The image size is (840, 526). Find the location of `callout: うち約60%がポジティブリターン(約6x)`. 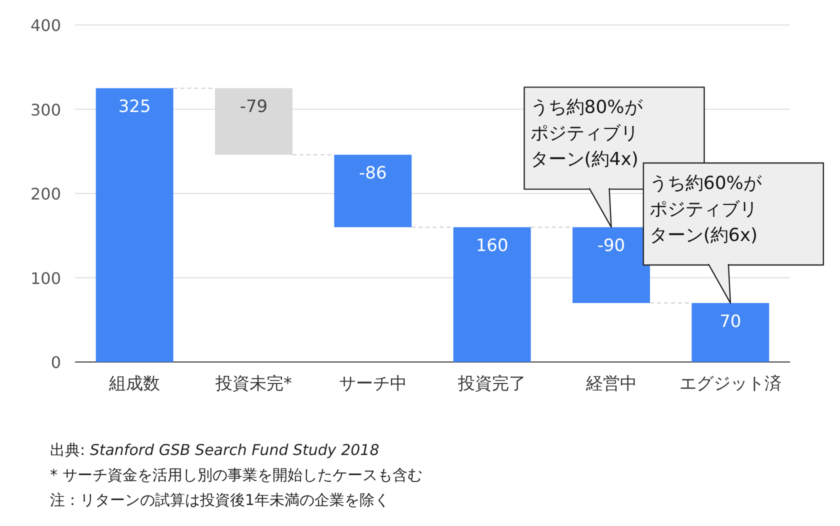

callout: うち約60%がポジティブリターン(約6x) is located at coordinates (733, 214).